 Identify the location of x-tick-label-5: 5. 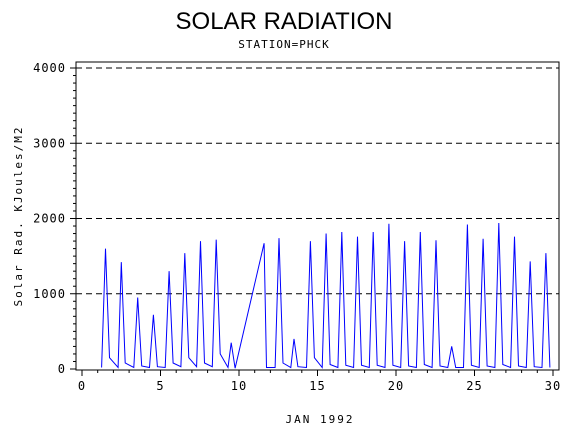
(160, 386).